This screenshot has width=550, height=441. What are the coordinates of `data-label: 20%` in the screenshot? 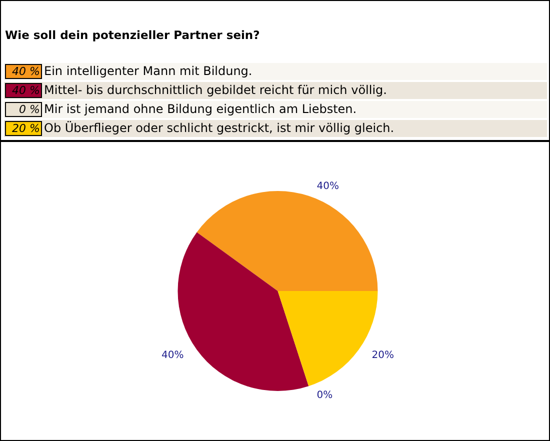 It's located at (383, 356).